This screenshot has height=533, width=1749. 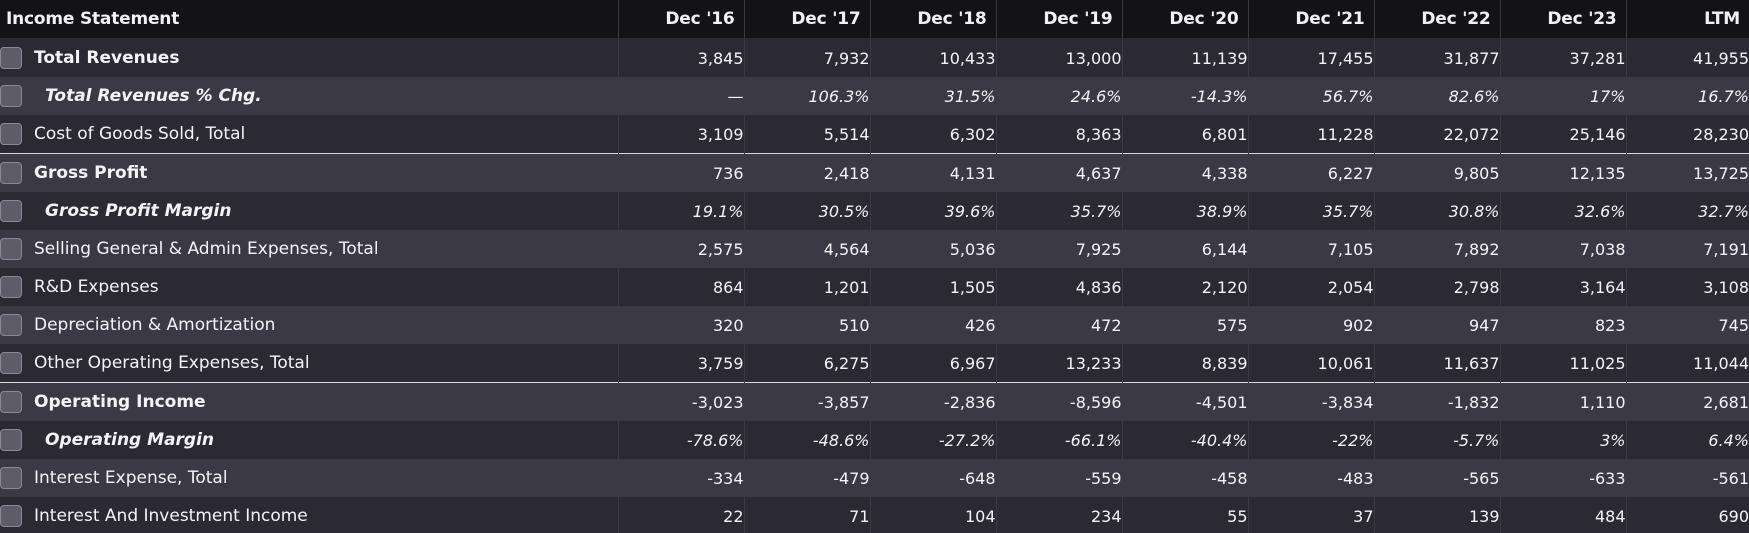 I want to click on value-cell: 6,227, so click(x=1311, y=172).